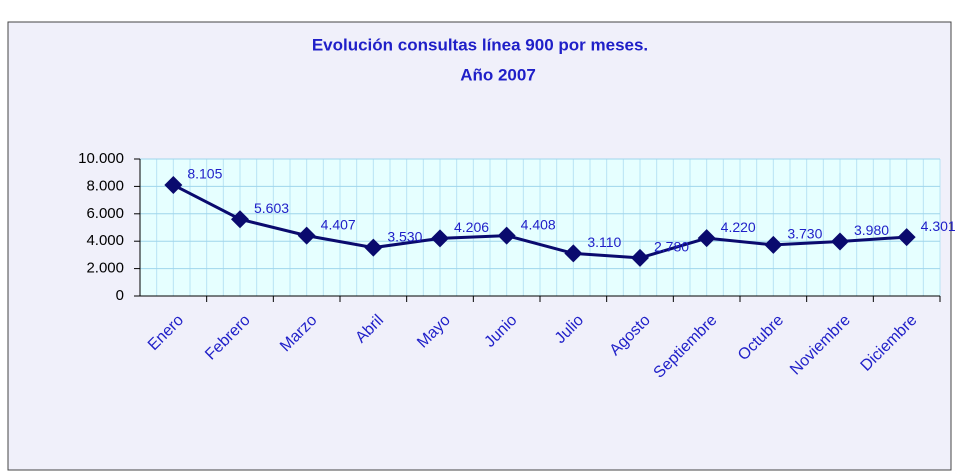  What do you see at coordinates (804, 234) in the screenshot?
I see `data-label: 3.730` at bounding box center [804, 234].